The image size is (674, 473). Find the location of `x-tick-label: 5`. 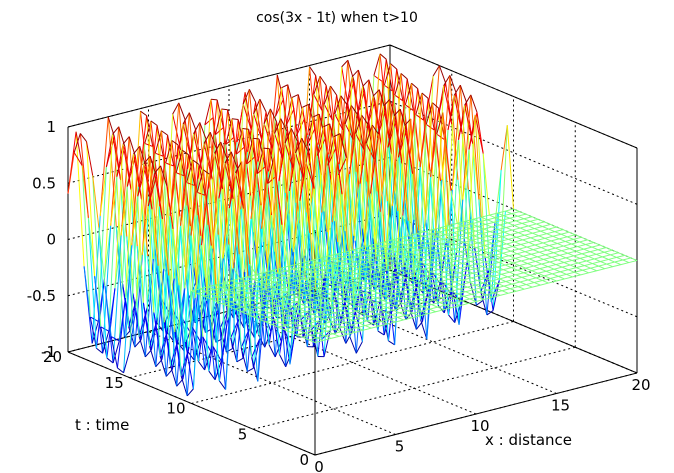

x-tick-label: 5 is located at coordinates (400, 447).